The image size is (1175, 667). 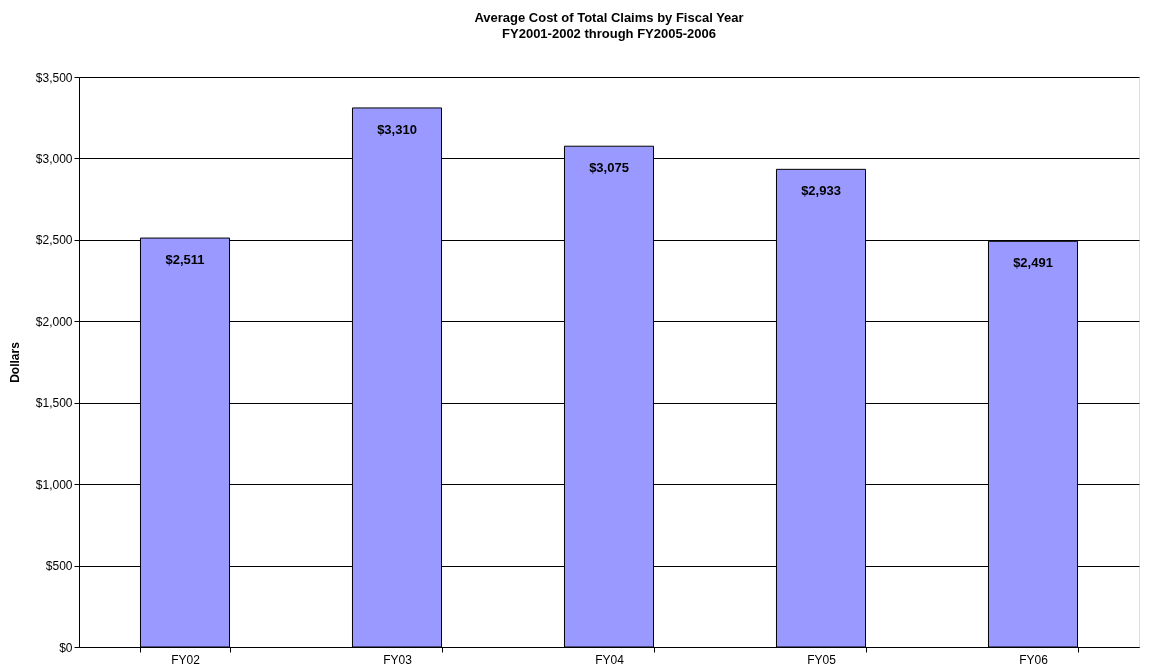 What do you see at coordinates (609, 168) in the screenshot?
I see `data-label: $3,075` at bounding box center [609, 168].